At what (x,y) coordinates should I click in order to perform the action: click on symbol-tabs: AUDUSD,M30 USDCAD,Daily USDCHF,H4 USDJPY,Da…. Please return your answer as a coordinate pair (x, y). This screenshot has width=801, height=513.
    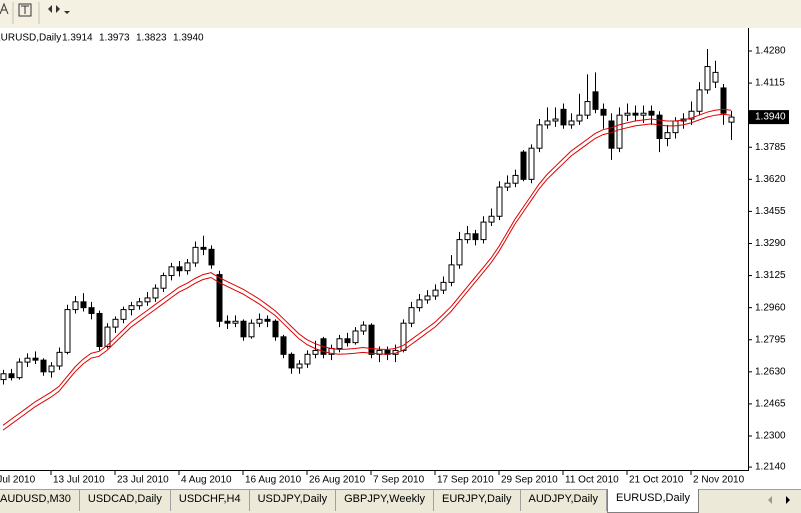
    Looking at the image, I should click on (400, 501).